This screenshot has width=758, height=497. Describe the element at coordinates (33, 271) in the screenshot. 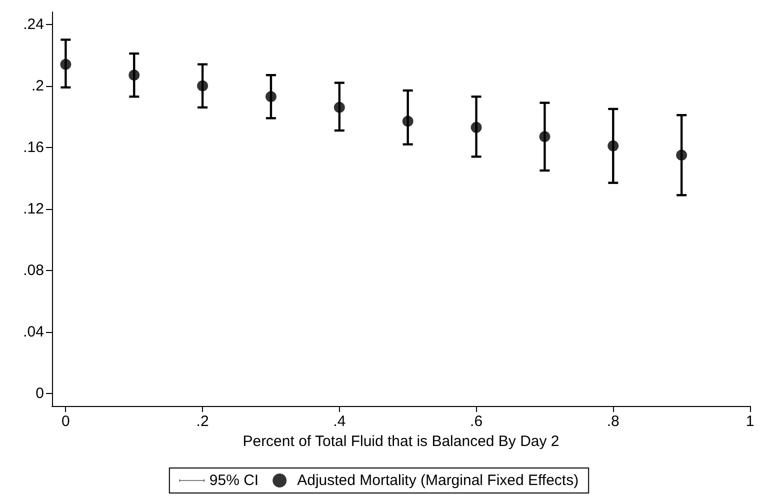

I see `y-tick-label: .08` at that location.